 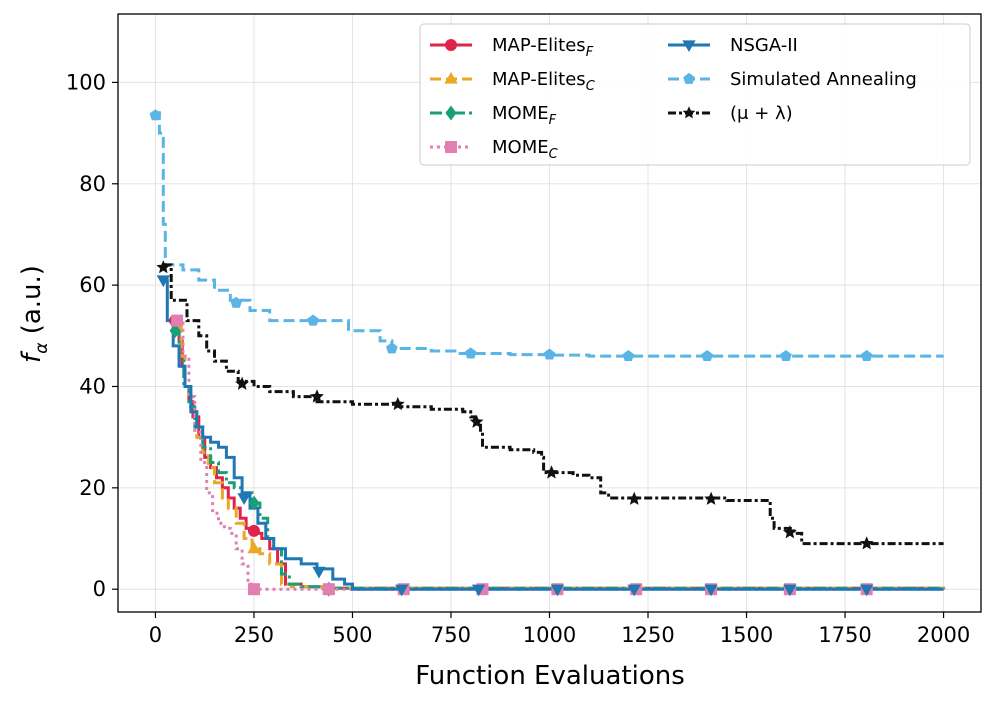 I want to click on legend-marker-map-elites-f, so click(x=451, y=45).